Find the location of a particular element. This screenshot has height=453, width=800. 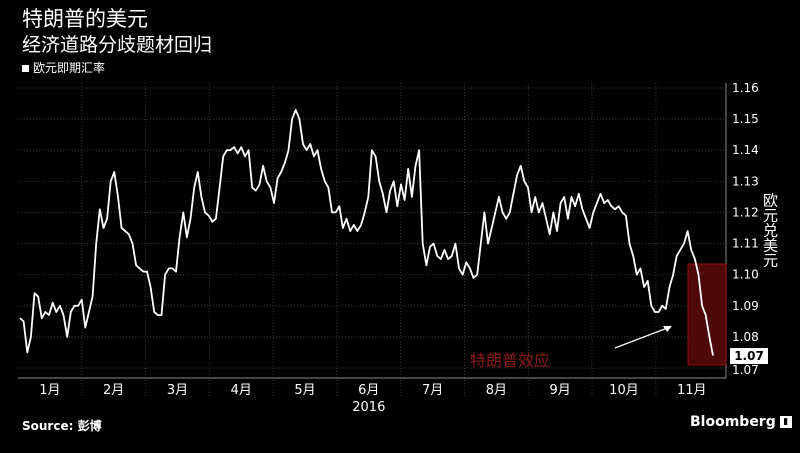

legend-swatch is located at coordinates (25, 68).